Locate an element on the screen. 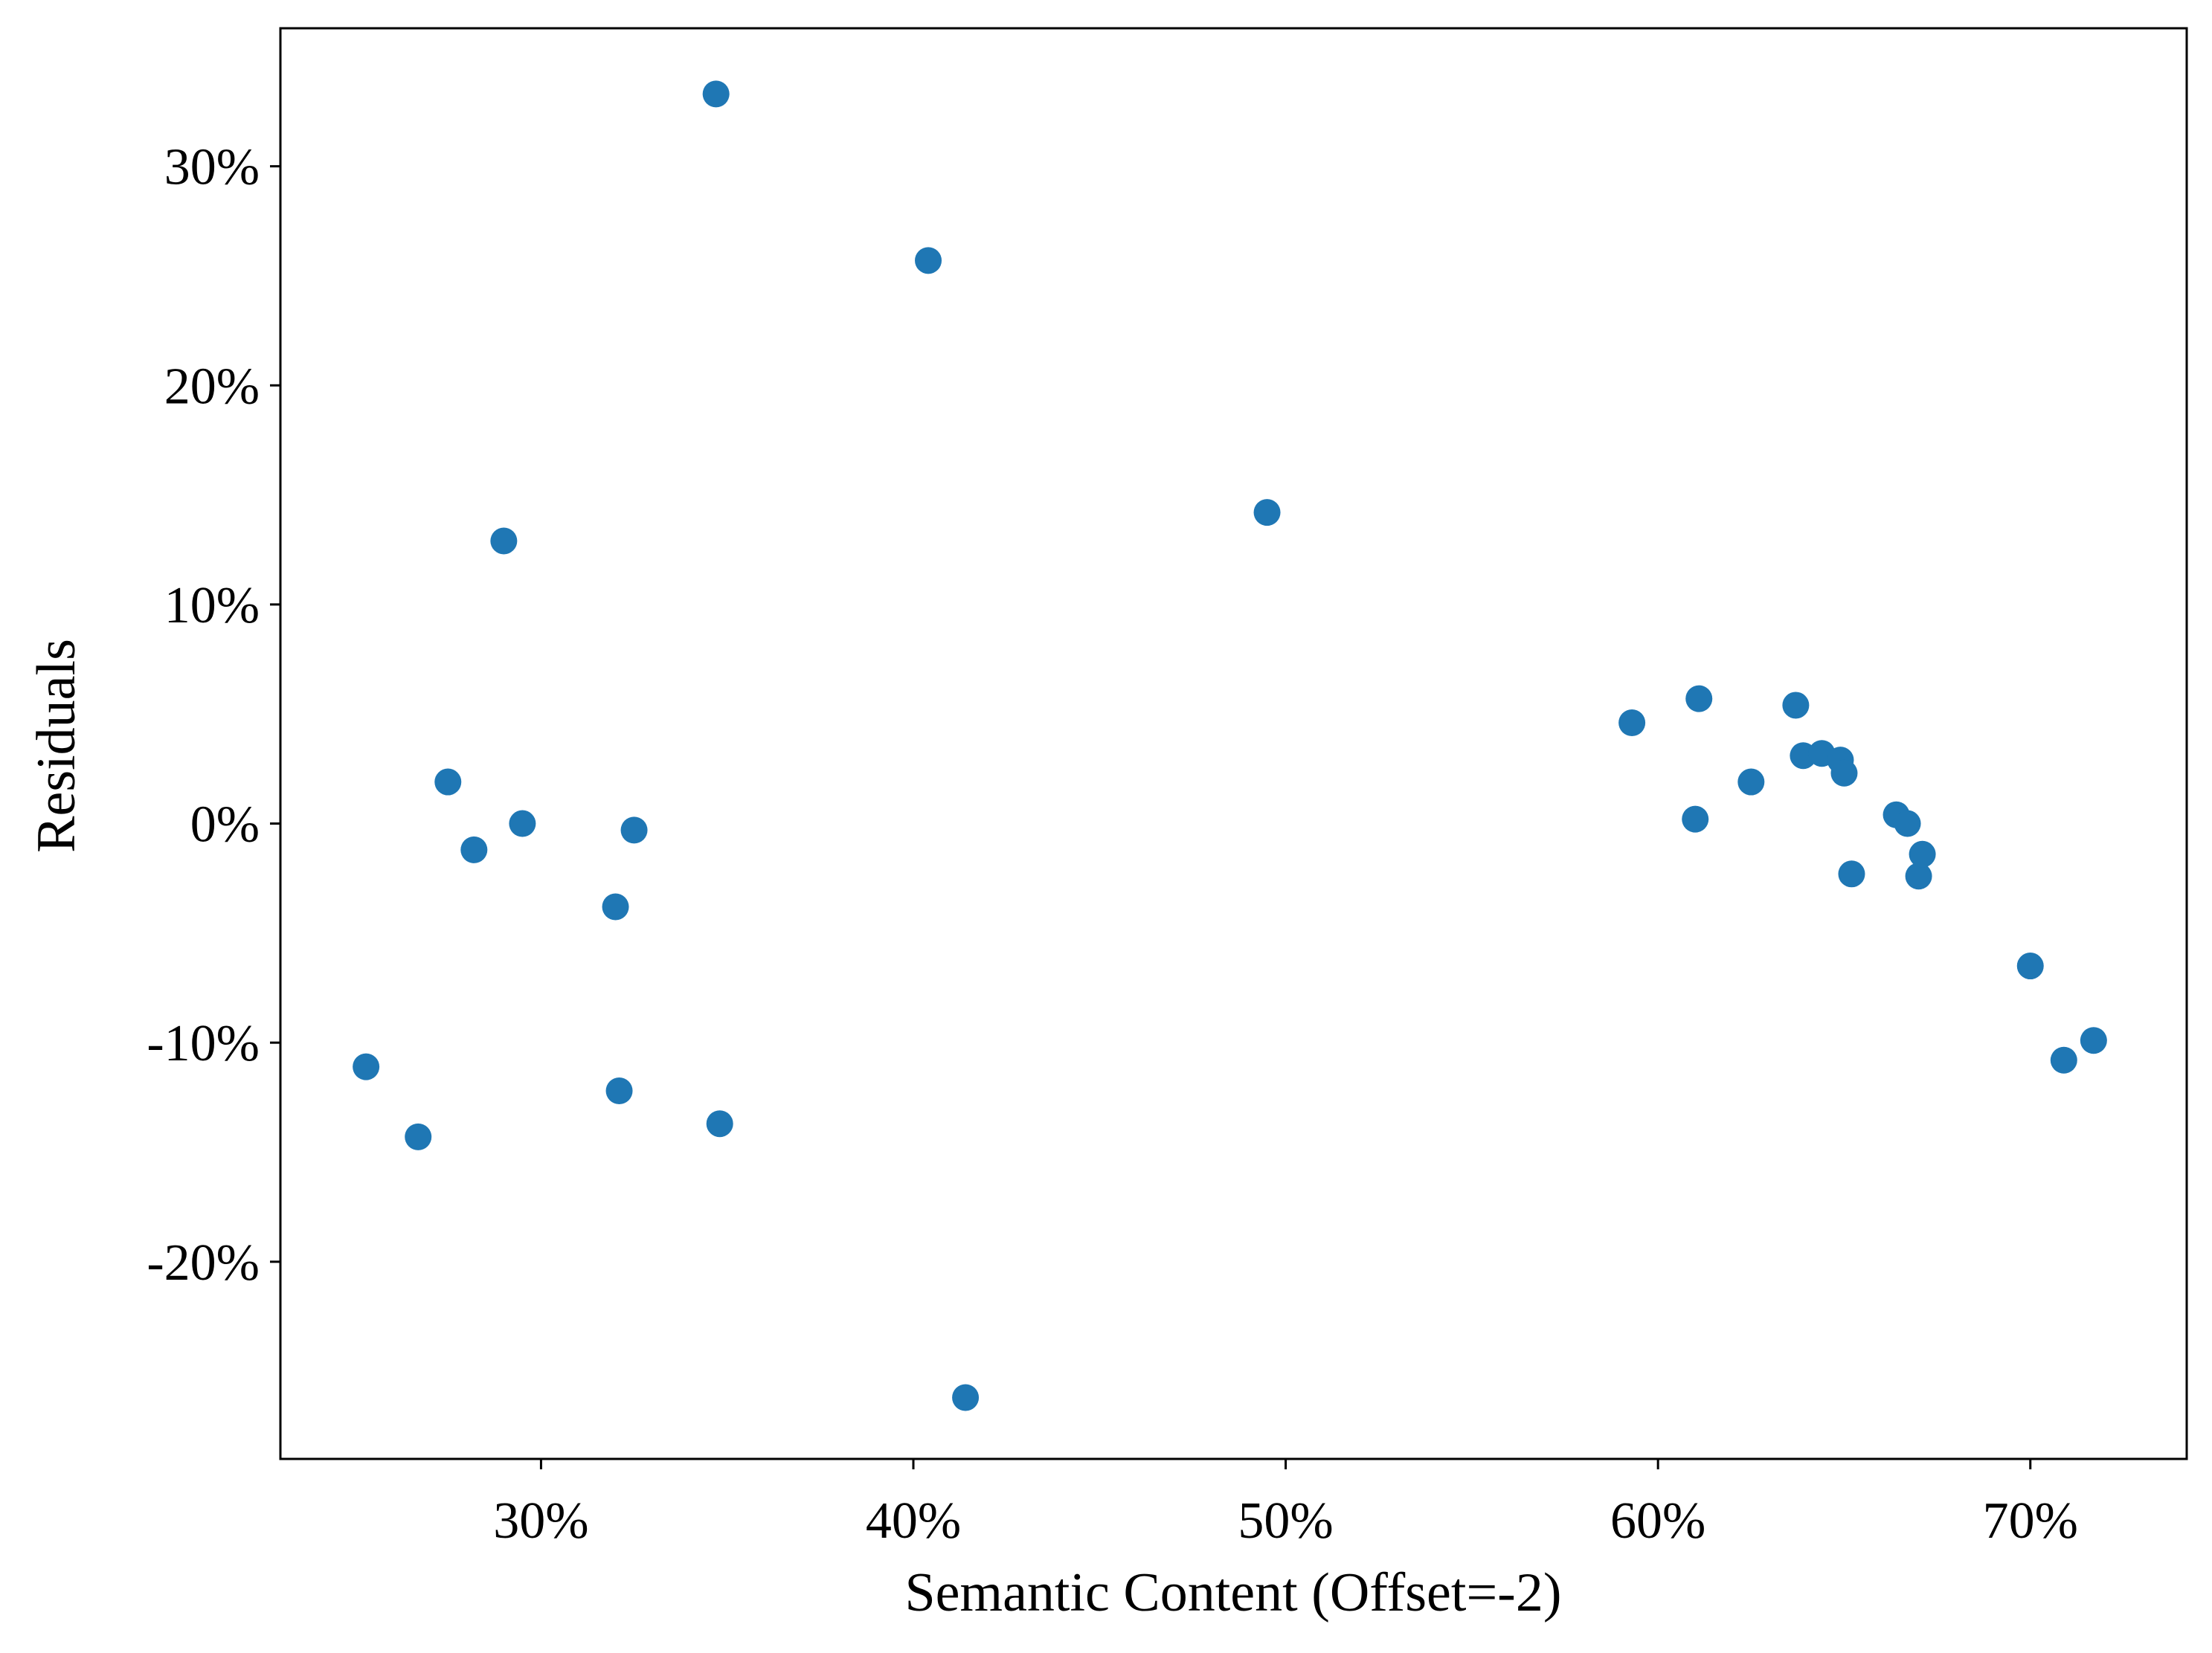  y-tick-label: 30% is located at coordinates (212, 167).